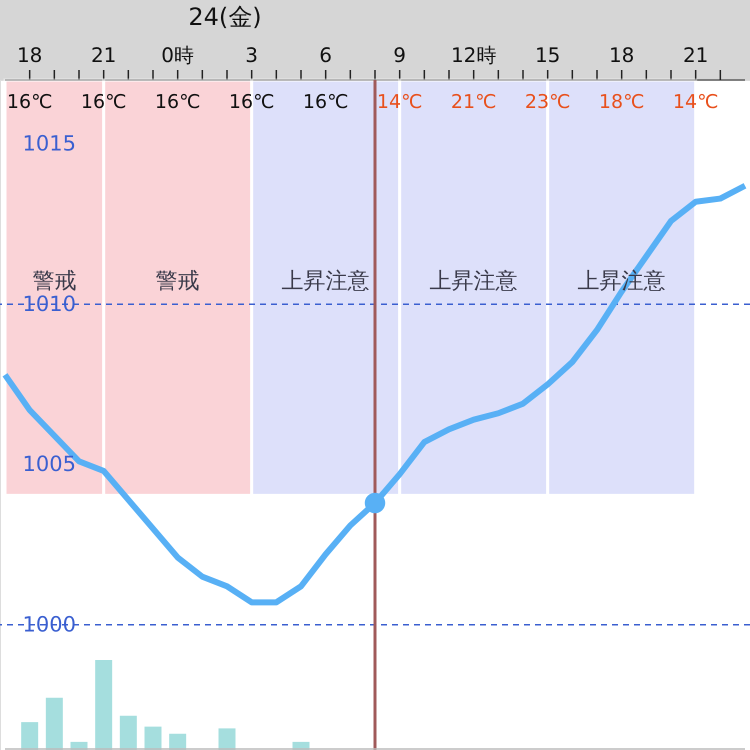 This screenshot has width=750, height=750. I want to click on x-tick-label: 3, so click(251, 55).